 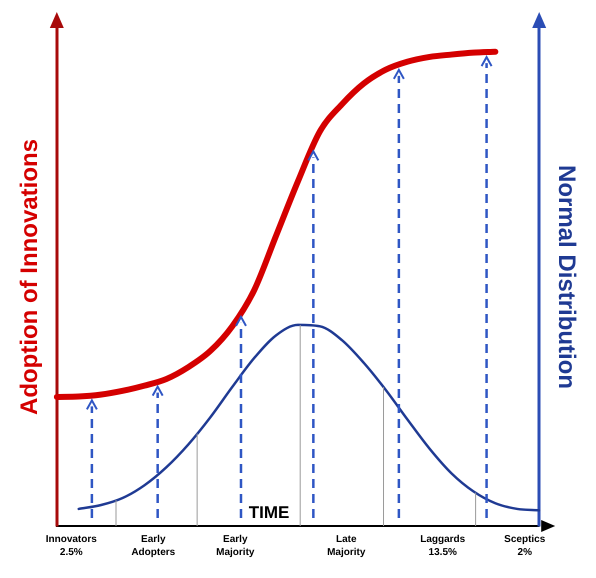 I want to click on text: Late Majority, so click(x=346, y=546).